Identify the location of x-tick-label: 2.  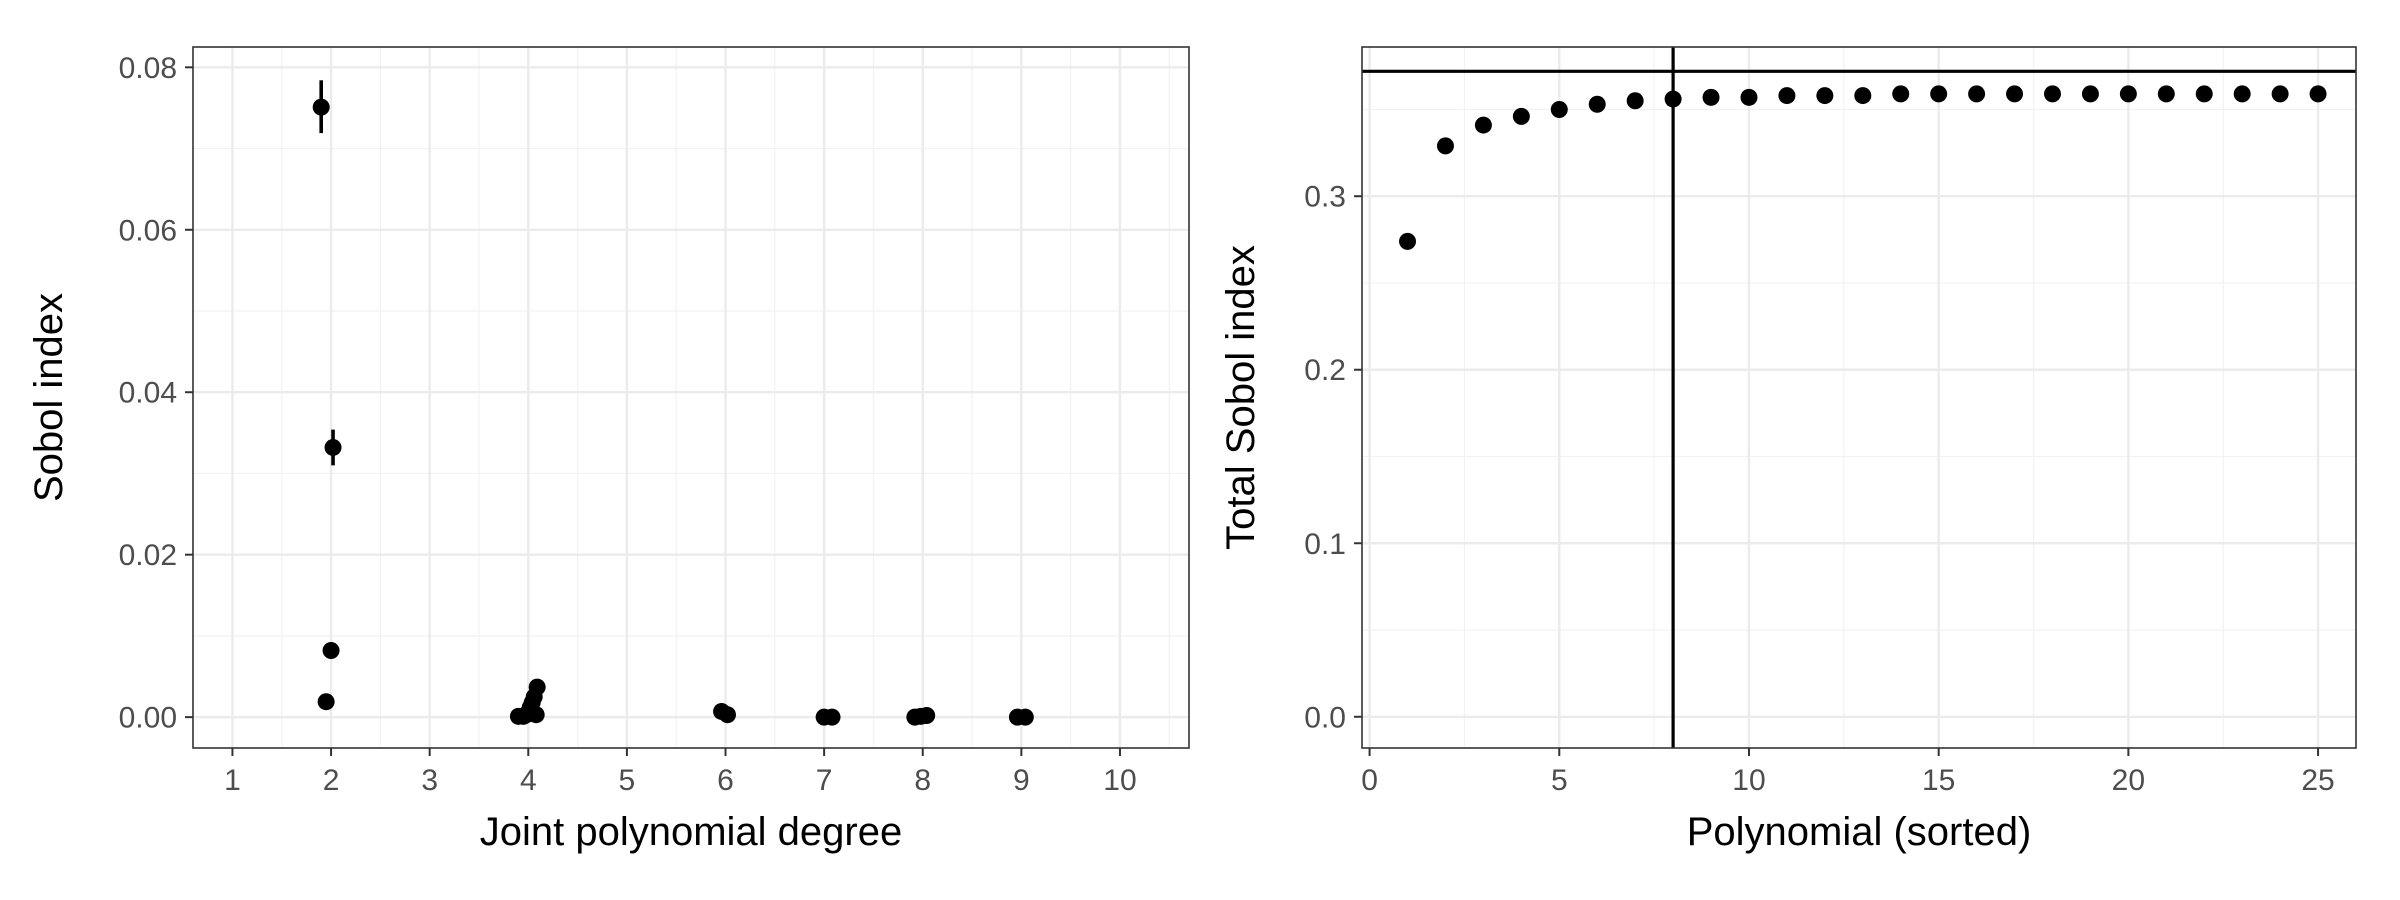
(331, 780).